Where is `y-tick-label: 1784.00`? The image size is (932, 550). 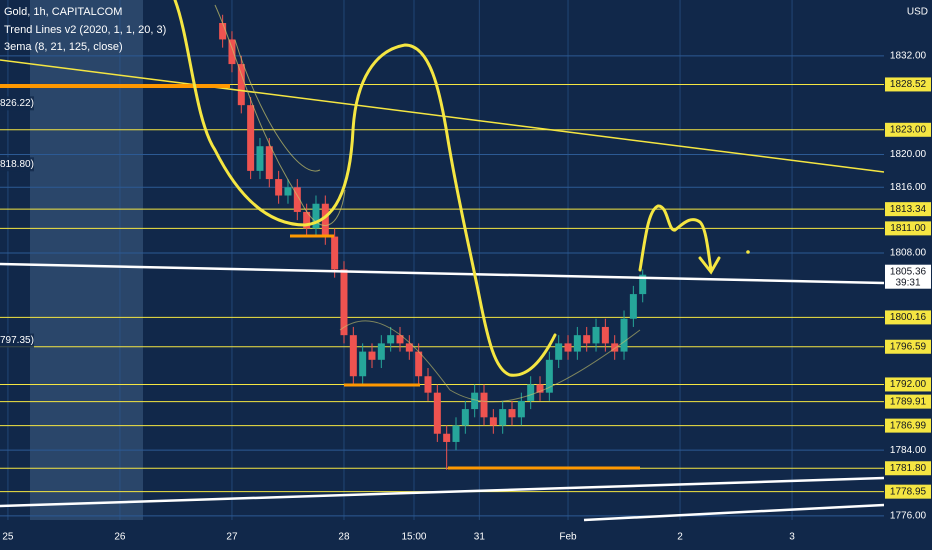
y-tick-label: 1784.00 is located at coordinates (908, 450).